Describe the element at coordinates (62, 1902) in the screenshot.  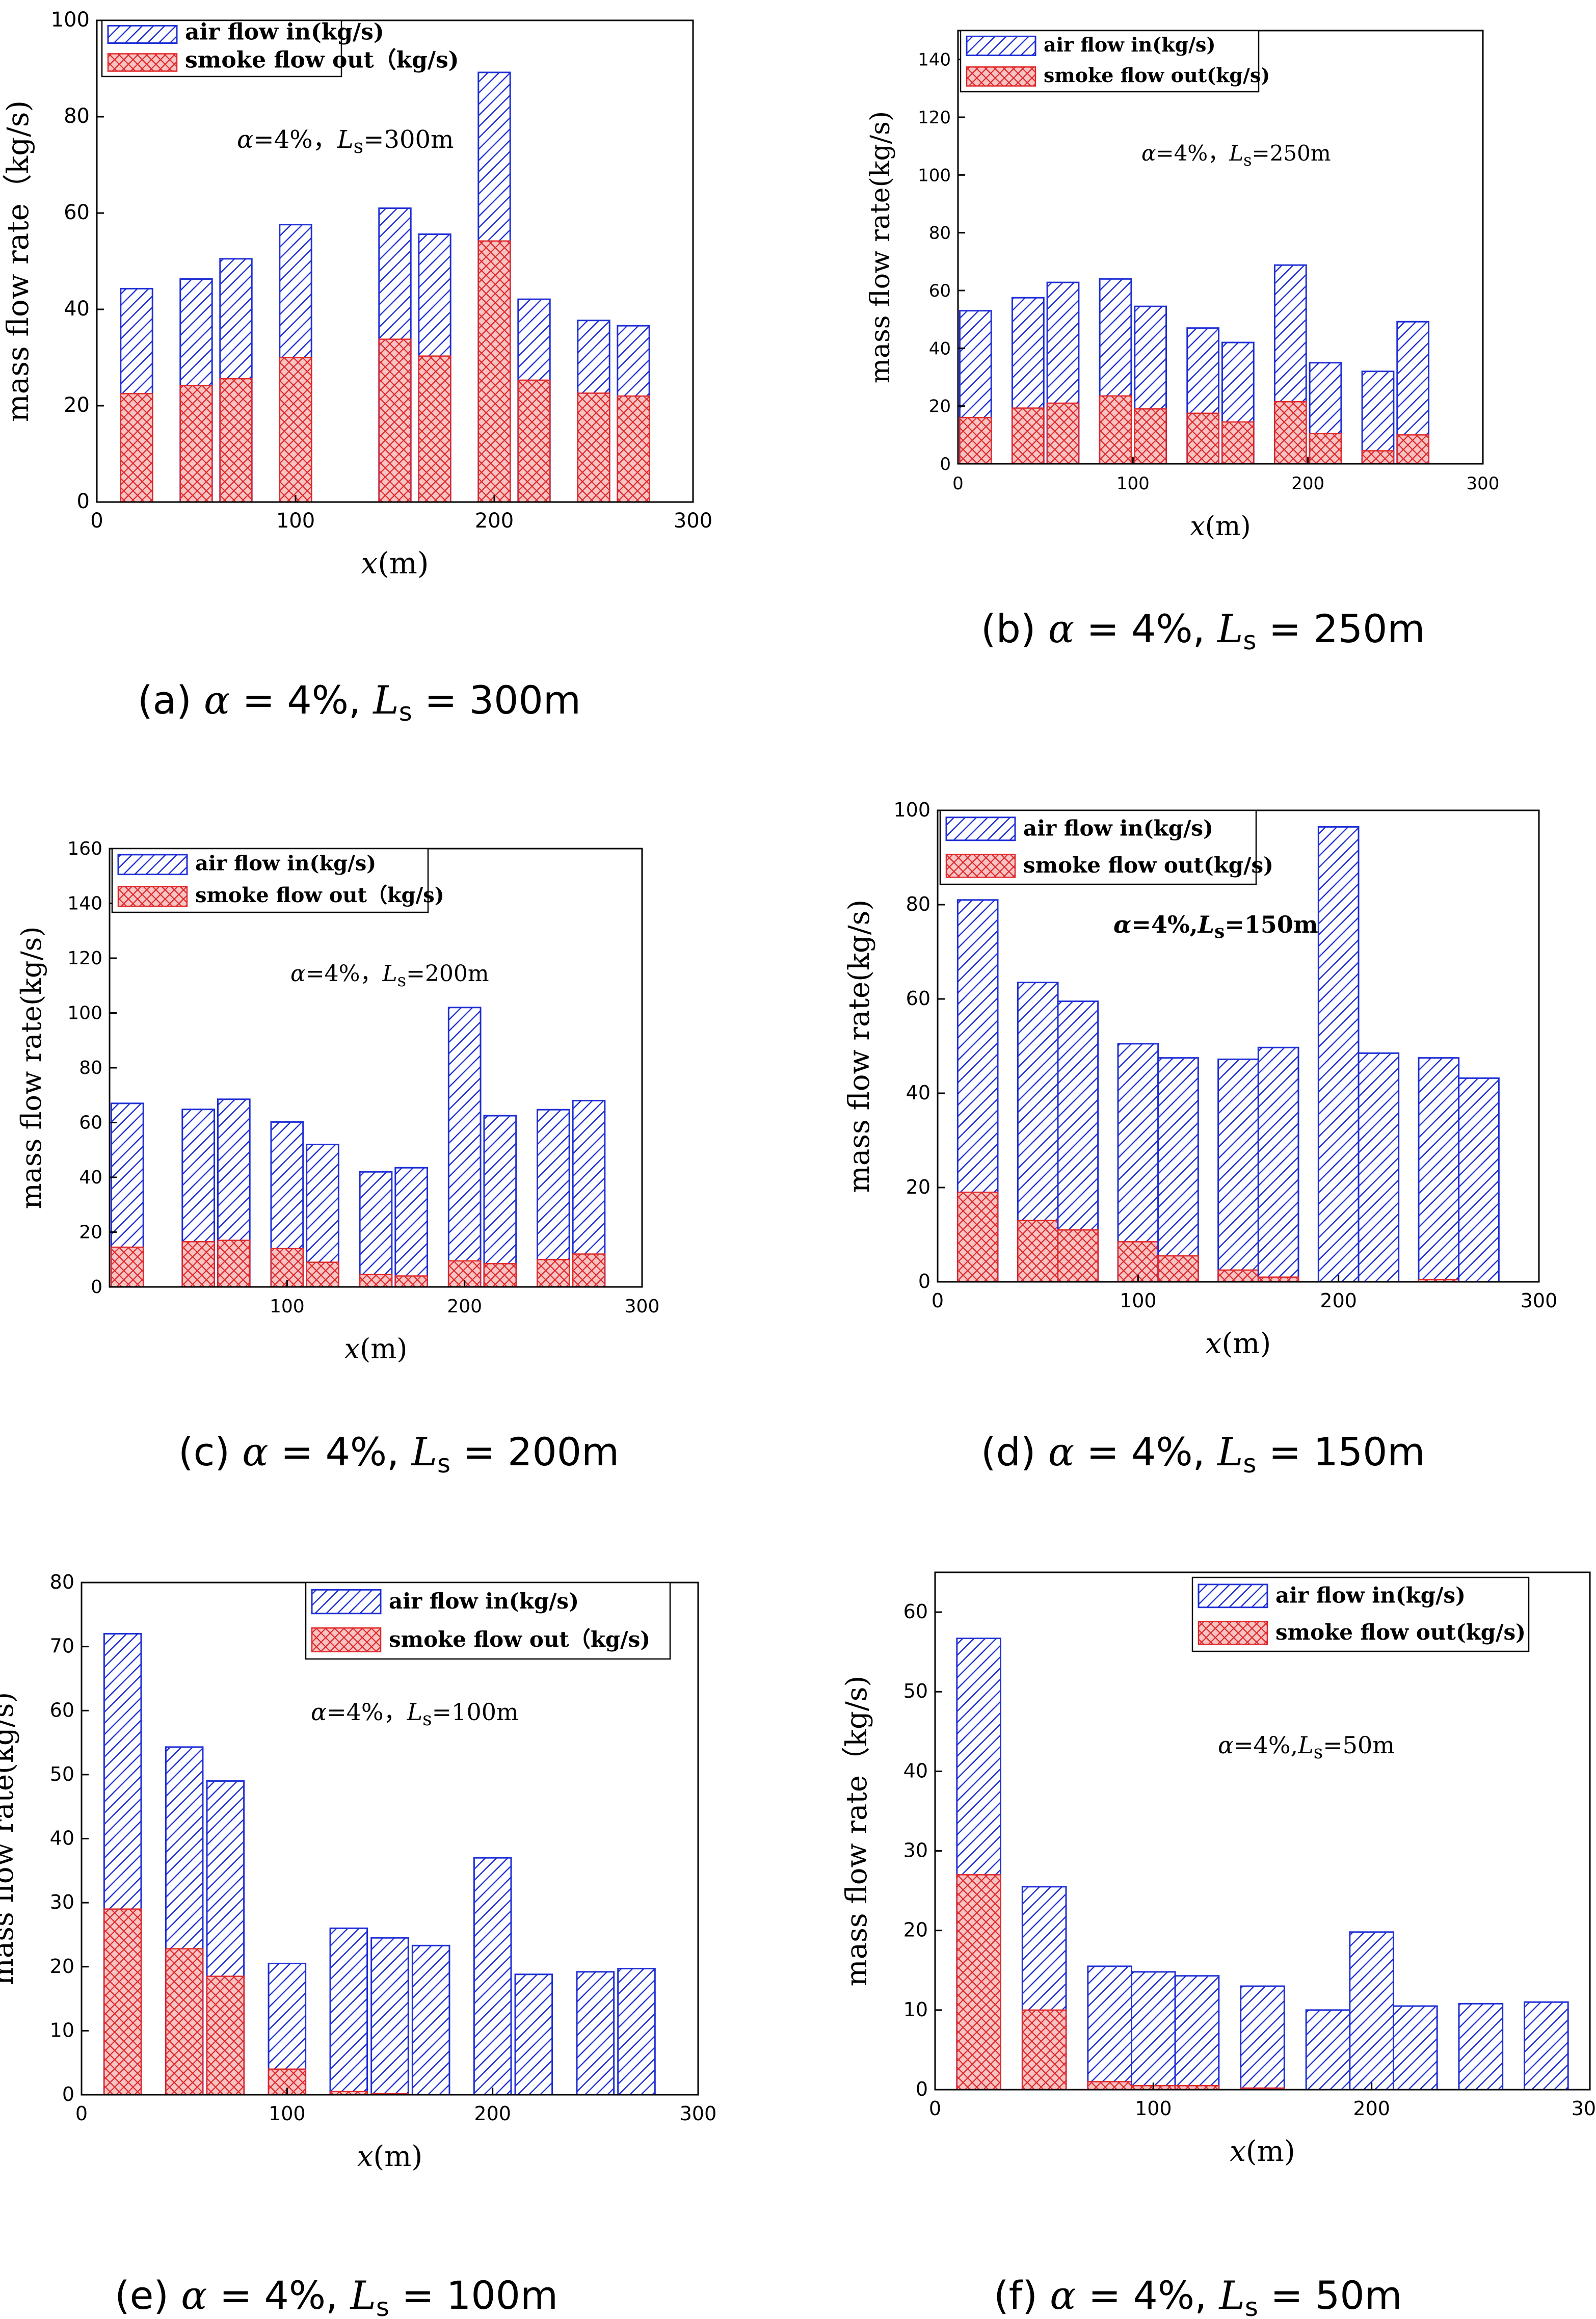
I see `y-tick-label: 30` at that location.